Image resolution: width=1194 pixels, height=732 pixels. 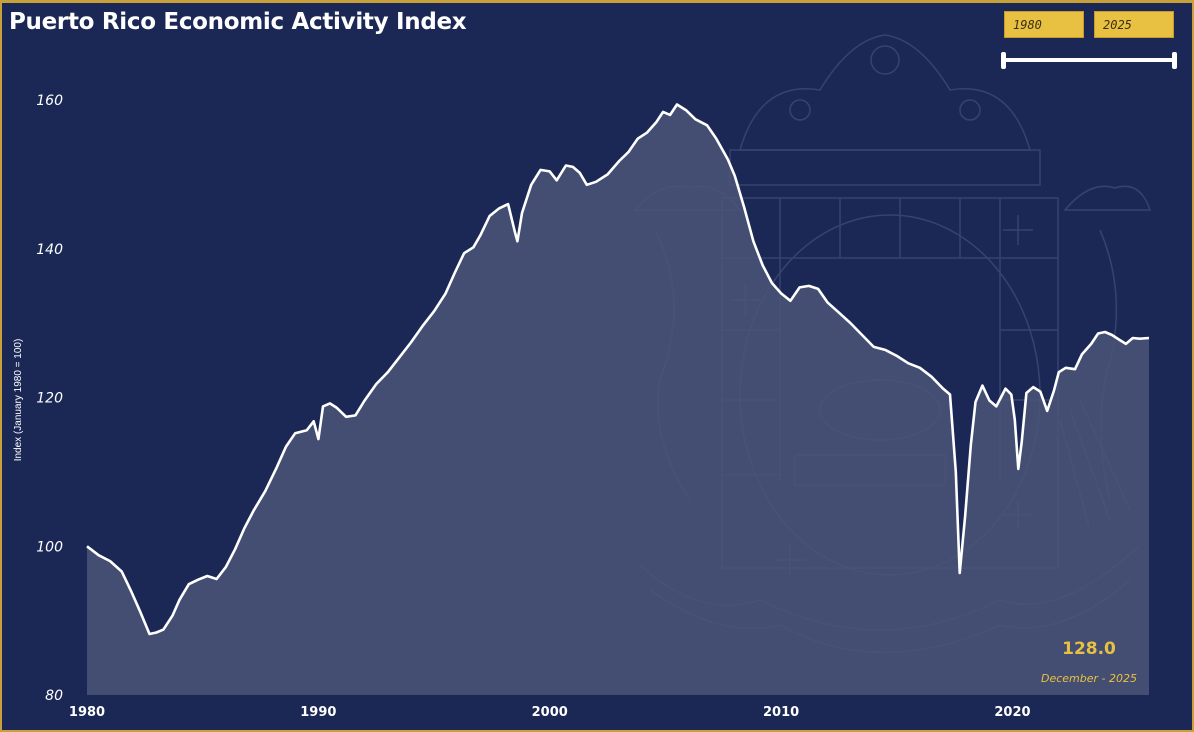 I want to click on y-axis-ticks: 80 100 120 140 160, so click(x=49, y=398).